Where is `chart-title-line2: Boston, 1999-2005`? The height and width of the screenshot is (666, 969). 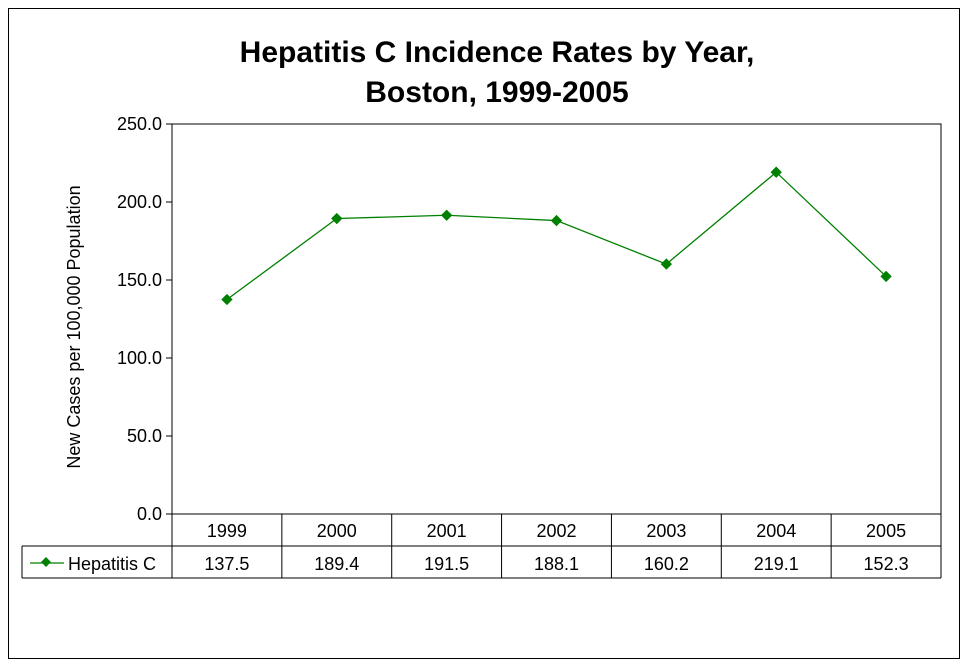 chart-title-line2: Boston, 1999-2005 is located at coordinates (496, 92).